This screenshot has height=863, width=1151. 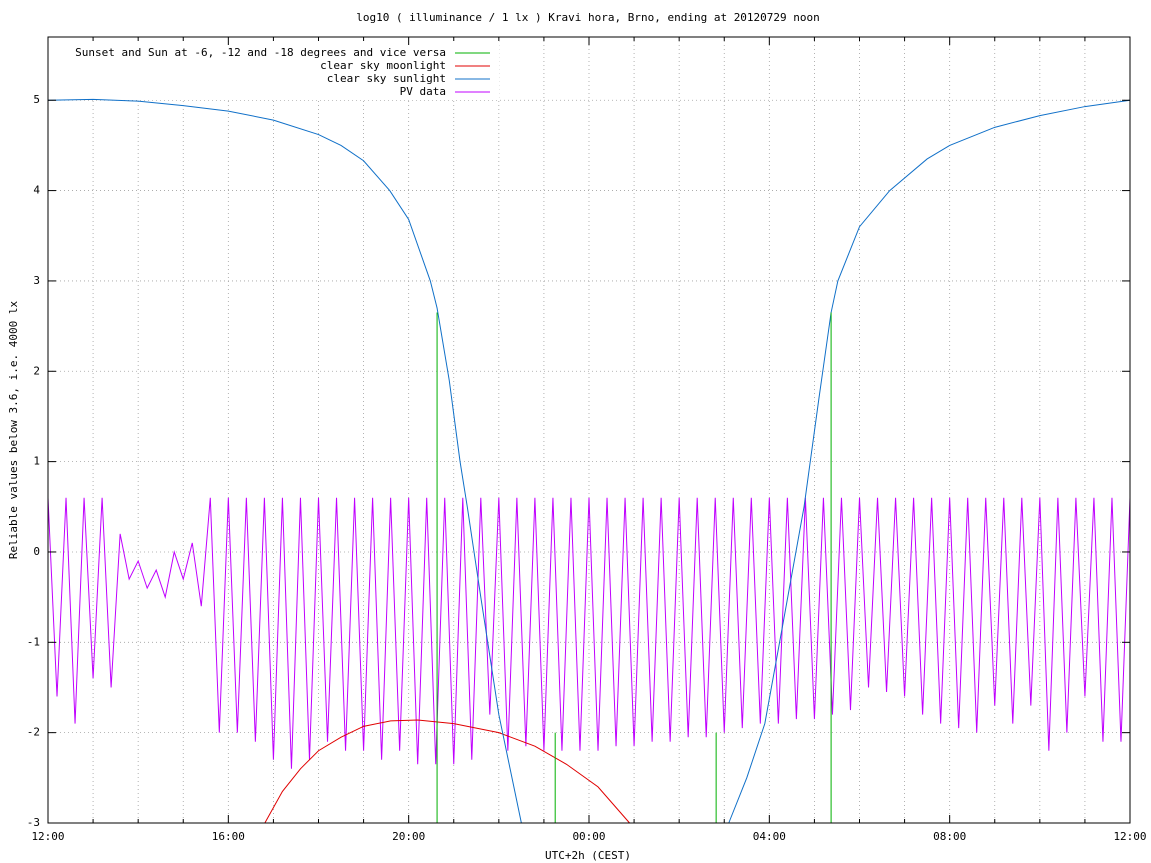 I want to click on y-tick-label: 2, so click(x=36, y=370).